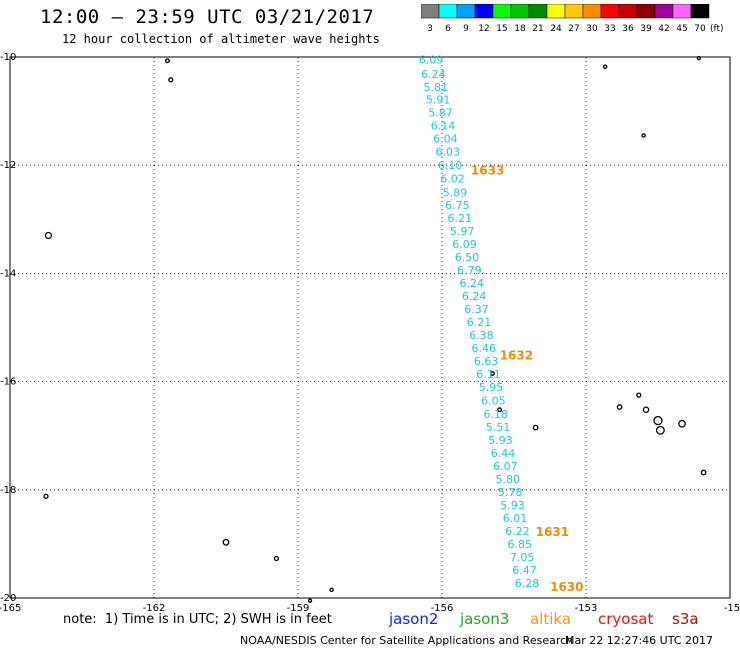 The height and width of the screenshot is (650, 740). What do you see at coordinates (524, 570) in the screenshot?
I see `swh-value: 6.47` at bounding box center [524, 570].